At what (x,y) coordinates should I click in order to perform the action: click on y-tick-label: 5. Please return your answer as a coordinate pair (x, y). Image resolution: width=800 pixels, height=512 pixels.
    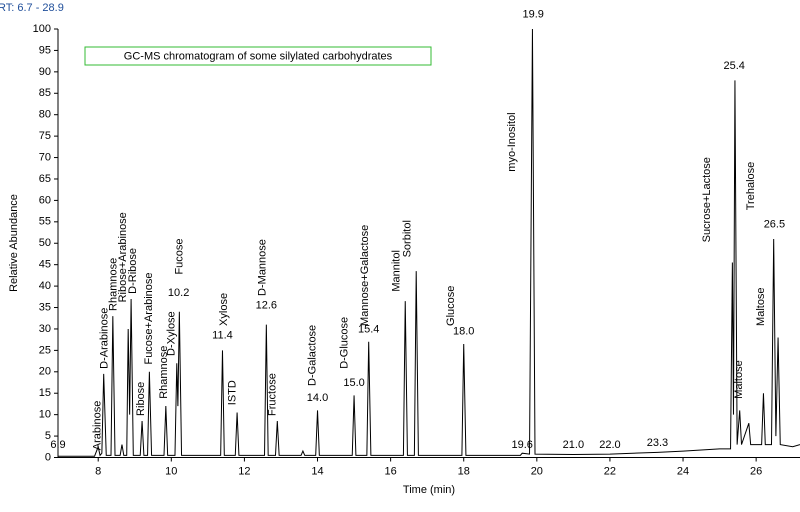
    Looking at the image, I should click on (48, 436).